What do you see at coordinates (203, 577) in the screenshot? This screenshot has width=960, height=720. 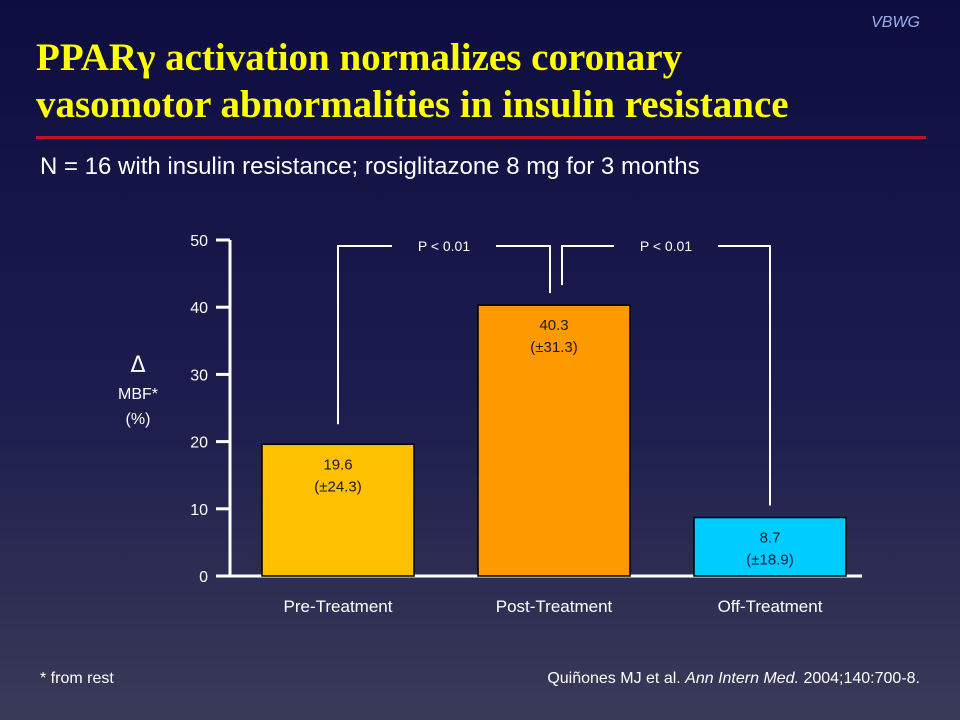 I see `y-tick-label: 0` at bounding box center [203, 577].